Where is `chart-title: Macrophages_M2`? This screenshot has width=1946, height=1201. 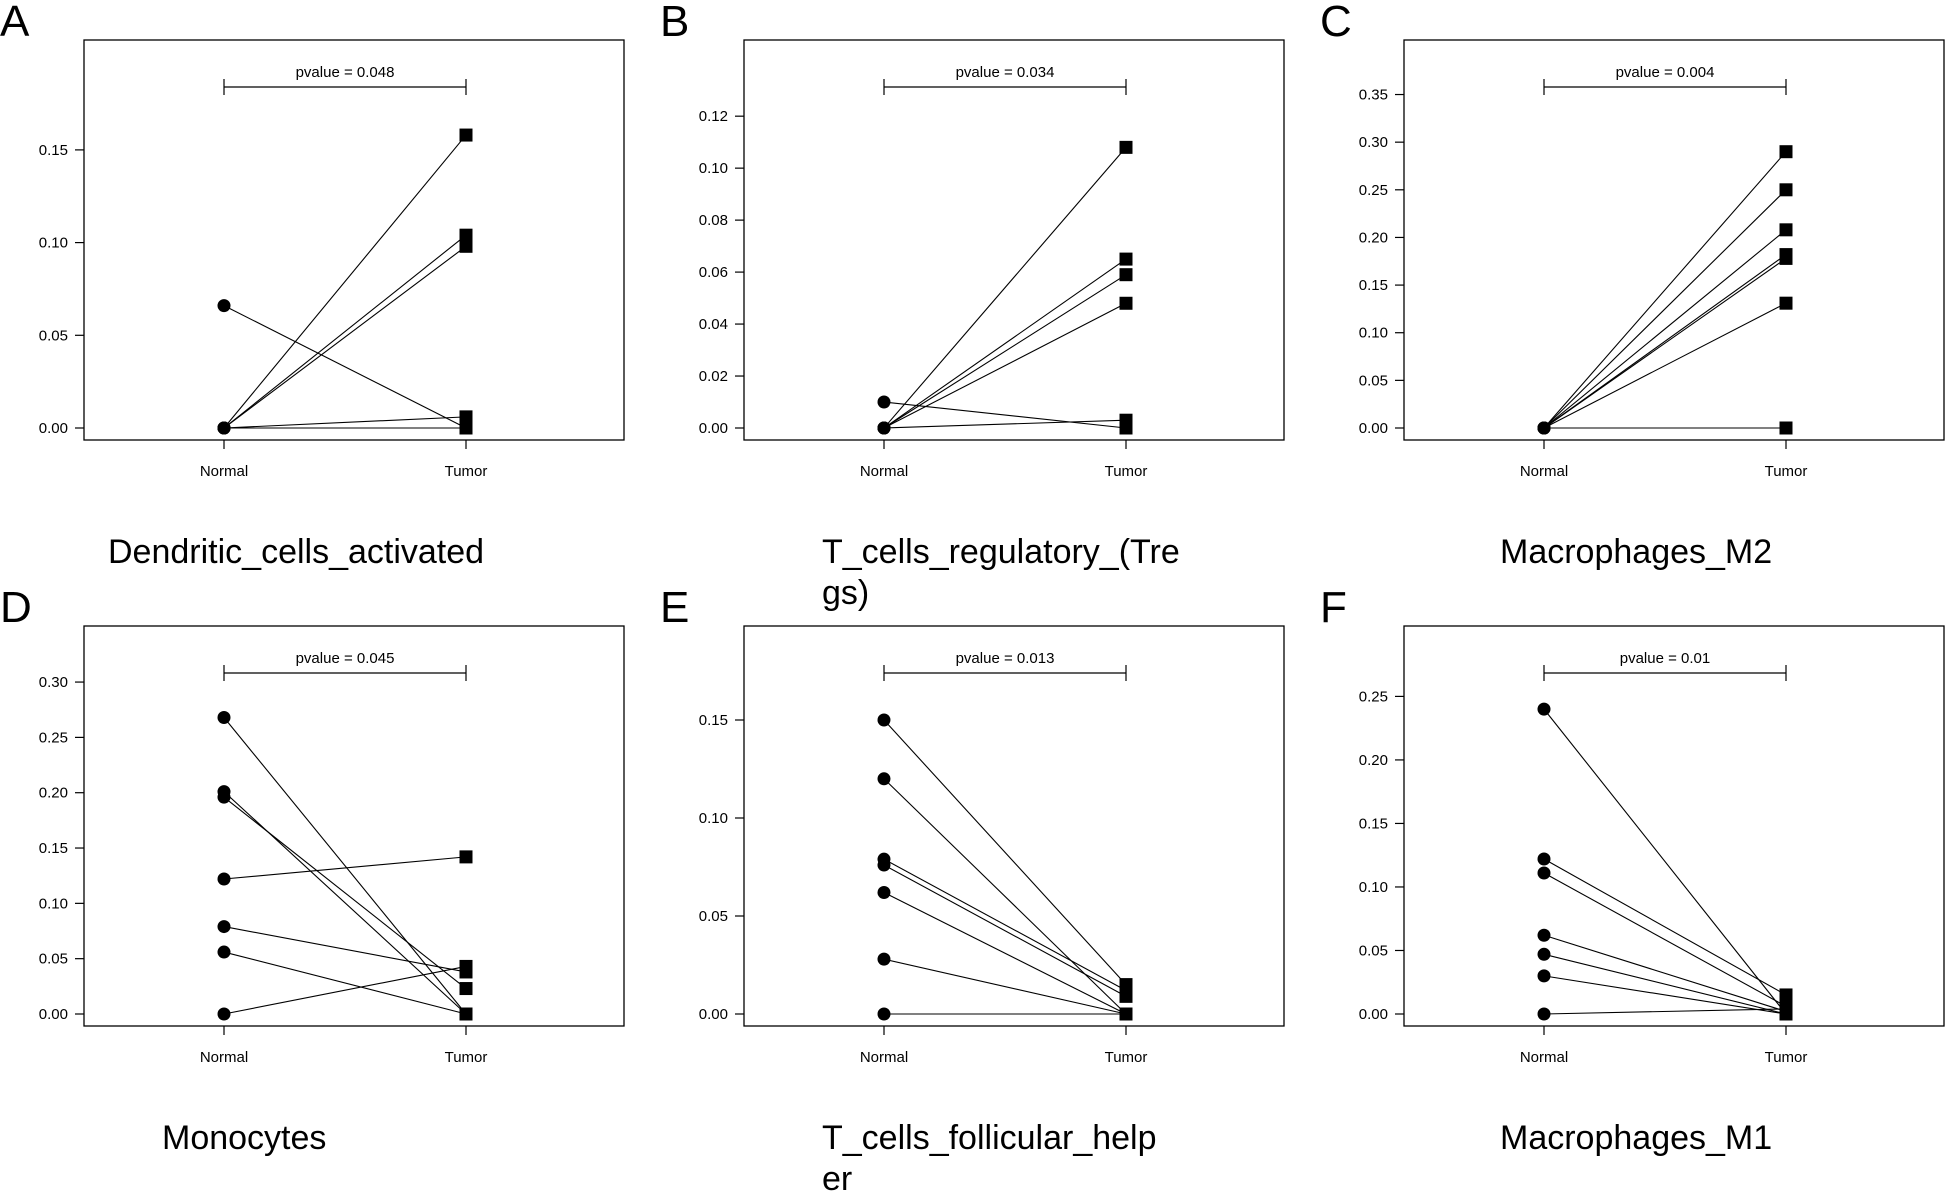 chart-title: Macrophages_M2 is located at coordinates (1710, 552).